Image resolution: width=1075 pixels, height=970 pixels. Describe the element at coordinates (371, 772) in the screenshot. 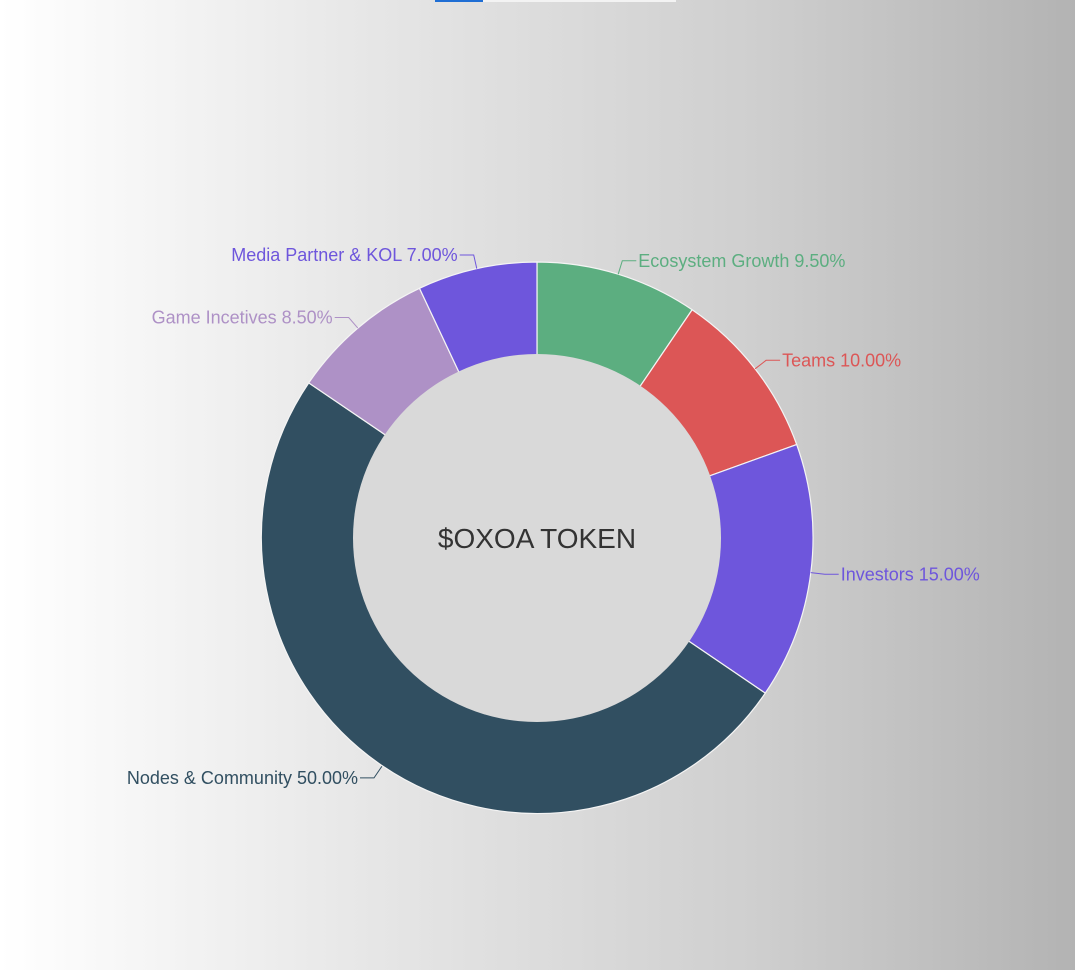

I see `leader-line-nodes-community` at that location.